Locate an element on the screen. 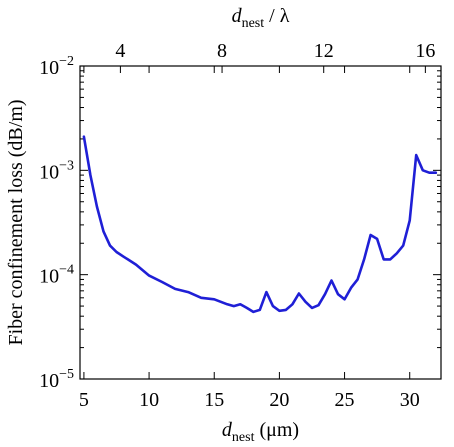  x-tick-label: 25 is located at coordinates (345, 400).